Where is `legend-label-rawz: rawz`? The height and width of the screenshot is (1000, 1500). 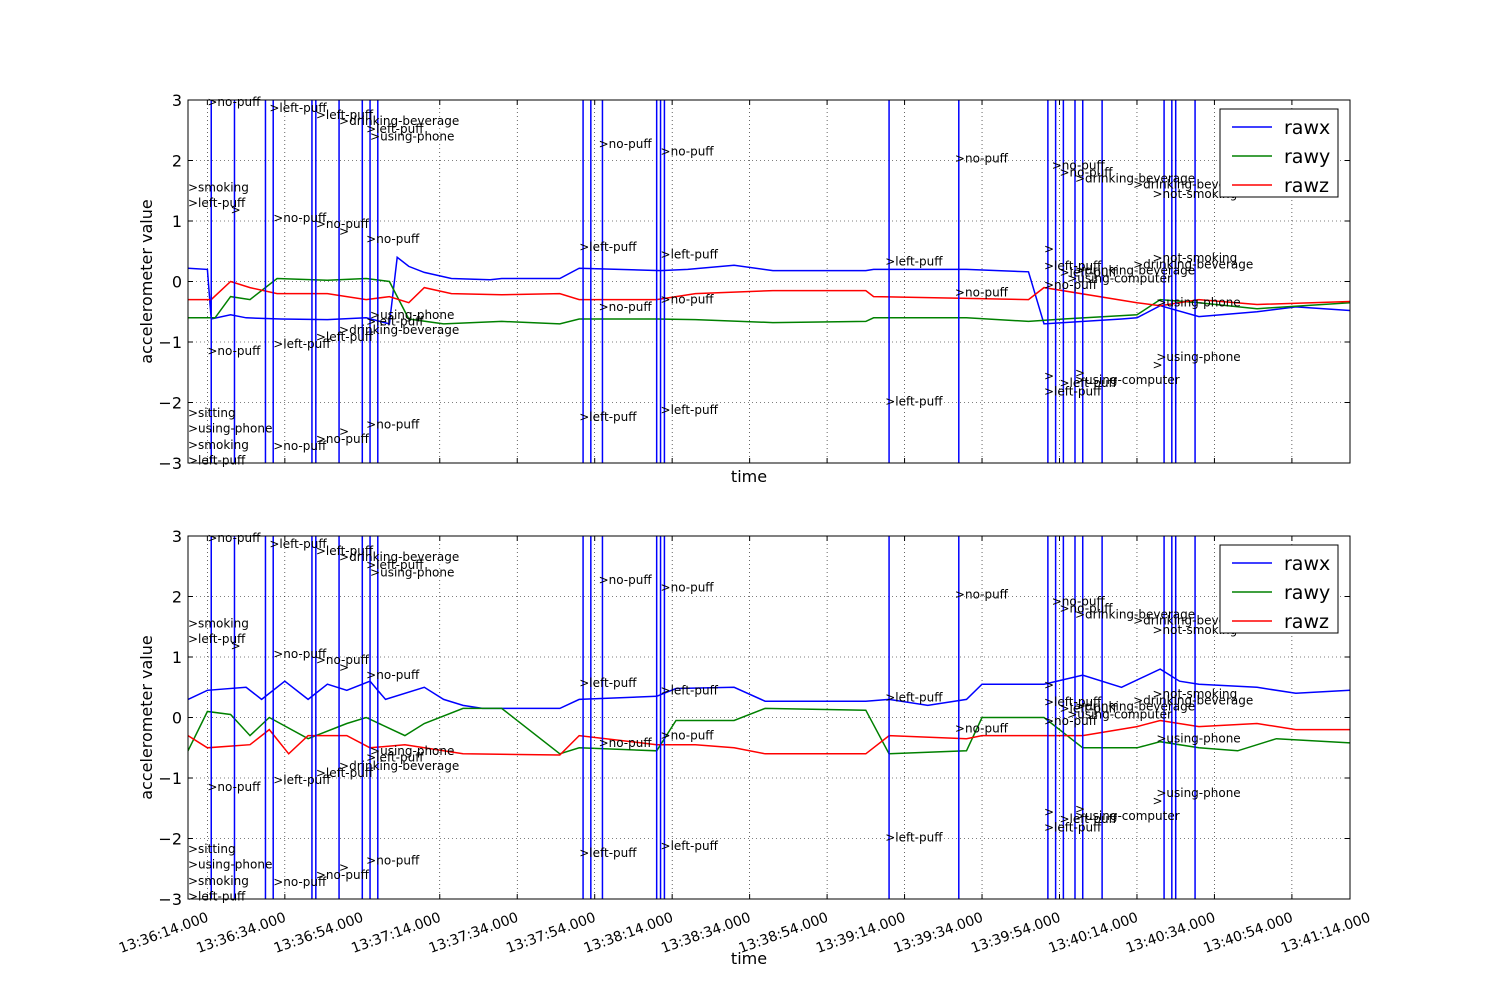 legend-label-rawz: rawz is located at coordinates (1306, 186).